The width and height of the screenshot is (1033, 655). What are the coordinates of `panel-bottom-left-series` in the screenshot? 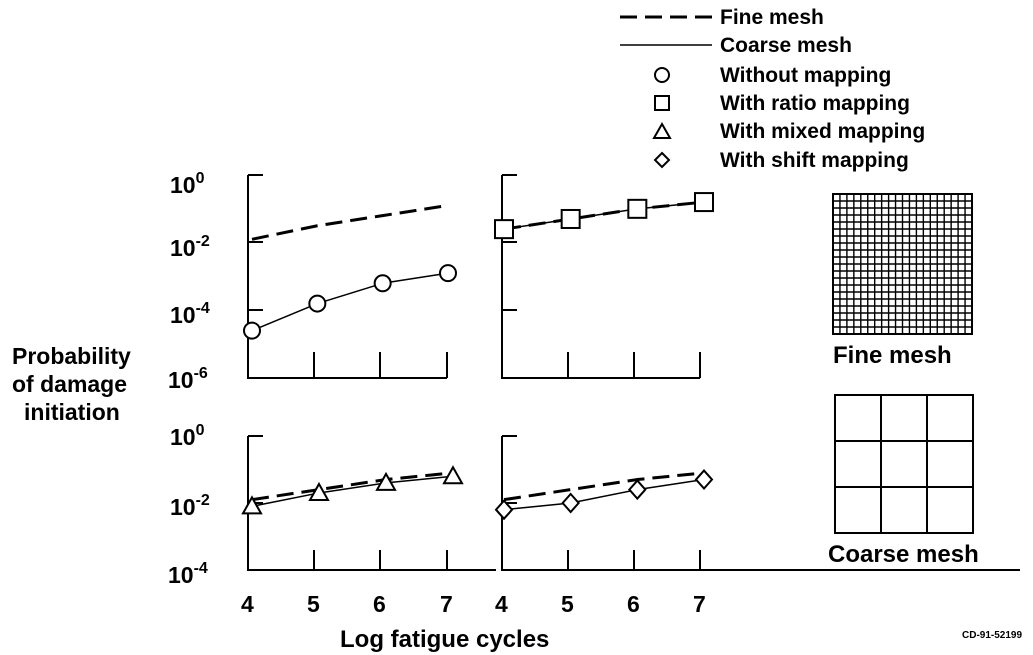 It's located at (352, 490).